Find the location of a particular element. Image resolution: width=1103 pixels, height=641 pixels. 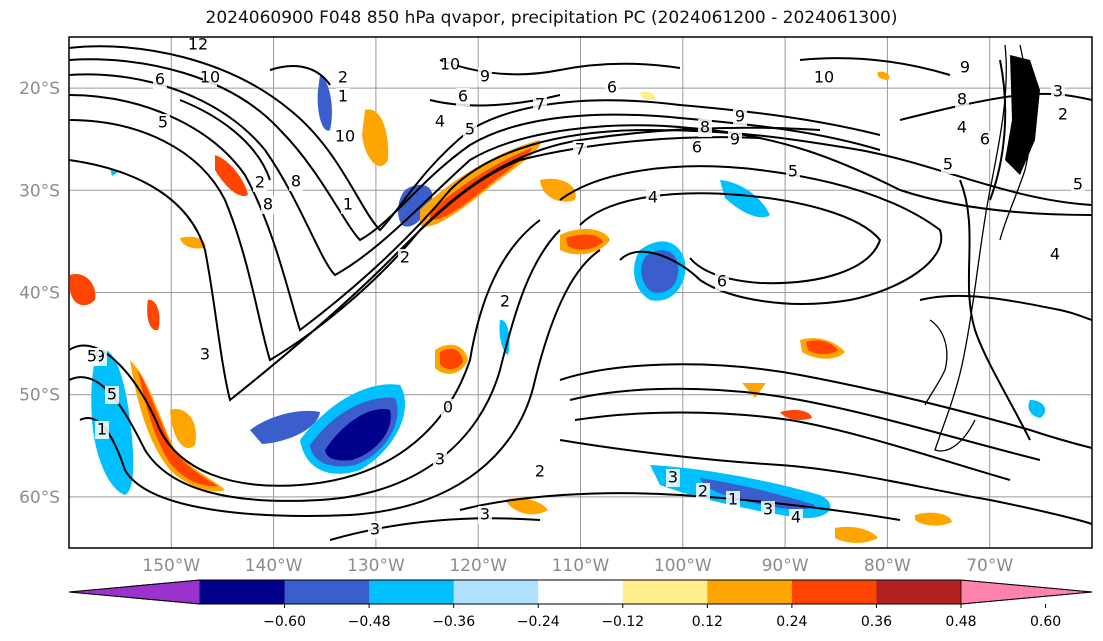

dense-contour-cluster is located at coordinates (1022, 115).